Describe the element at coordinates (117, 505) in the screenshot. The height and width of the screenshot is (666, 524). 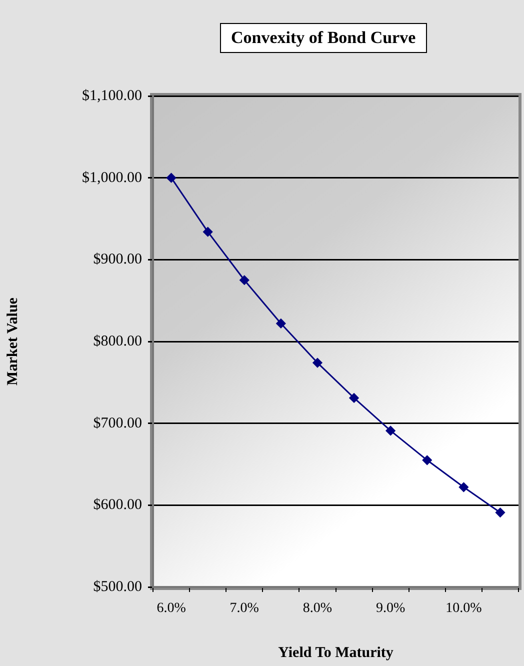
I see `y-tick-label: $600.00` at that location.